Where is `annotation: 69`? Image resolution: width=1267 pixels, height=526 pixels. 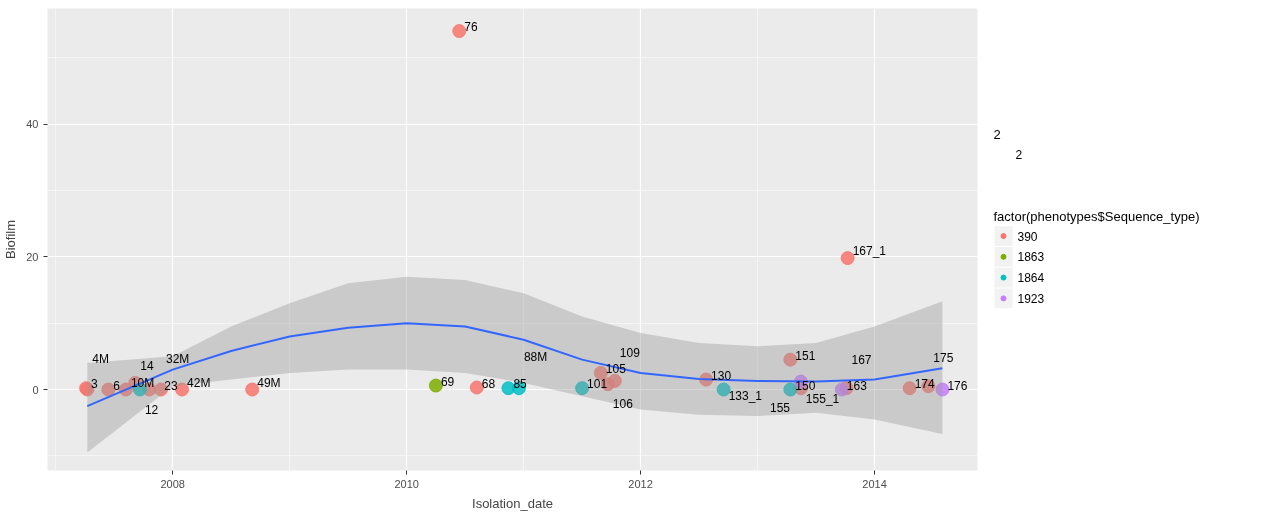
annotation: 69 is located at coordinates (447, 381).